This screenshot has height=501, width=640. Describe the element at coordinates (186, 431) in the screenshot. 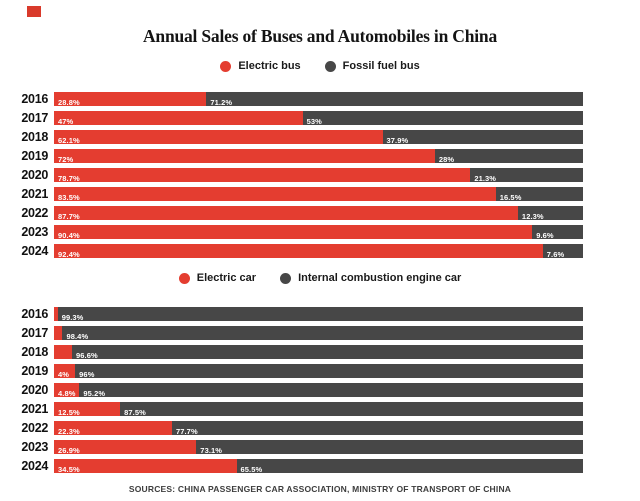

I see `segment-value-label: 77.7%` at that location.